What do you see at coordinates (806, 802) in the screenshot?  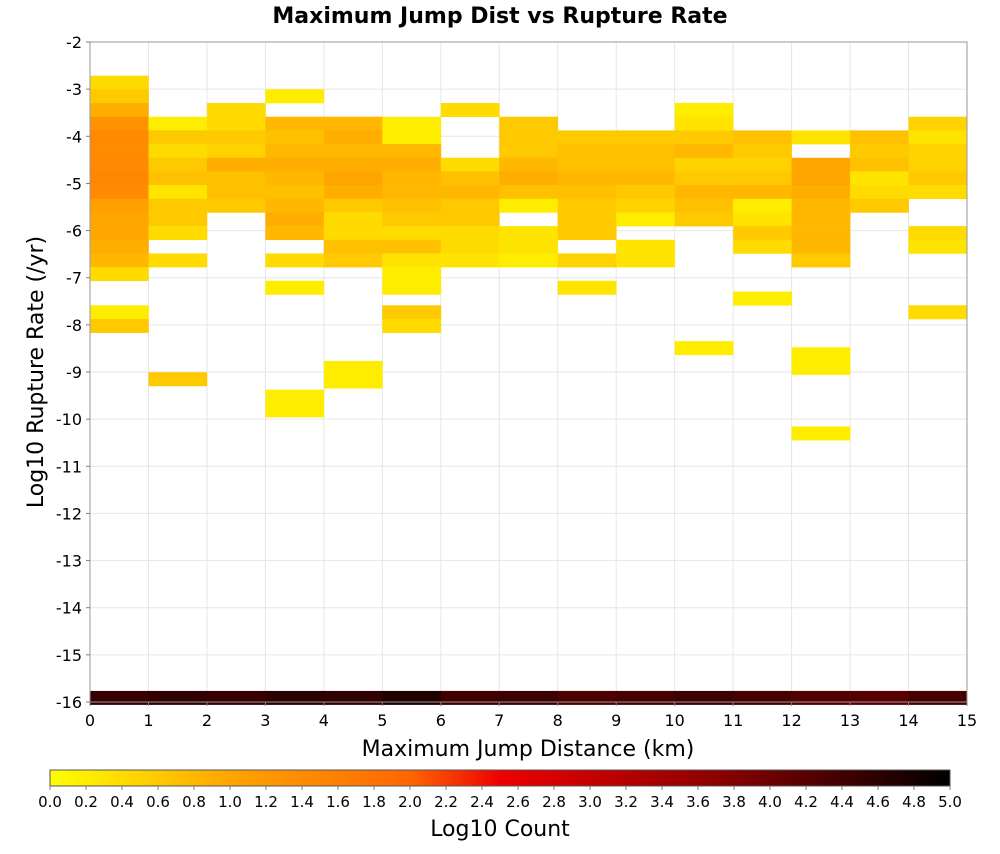 I see `colorbar-tick-label: 4.2` at bounding box center [806, 802].